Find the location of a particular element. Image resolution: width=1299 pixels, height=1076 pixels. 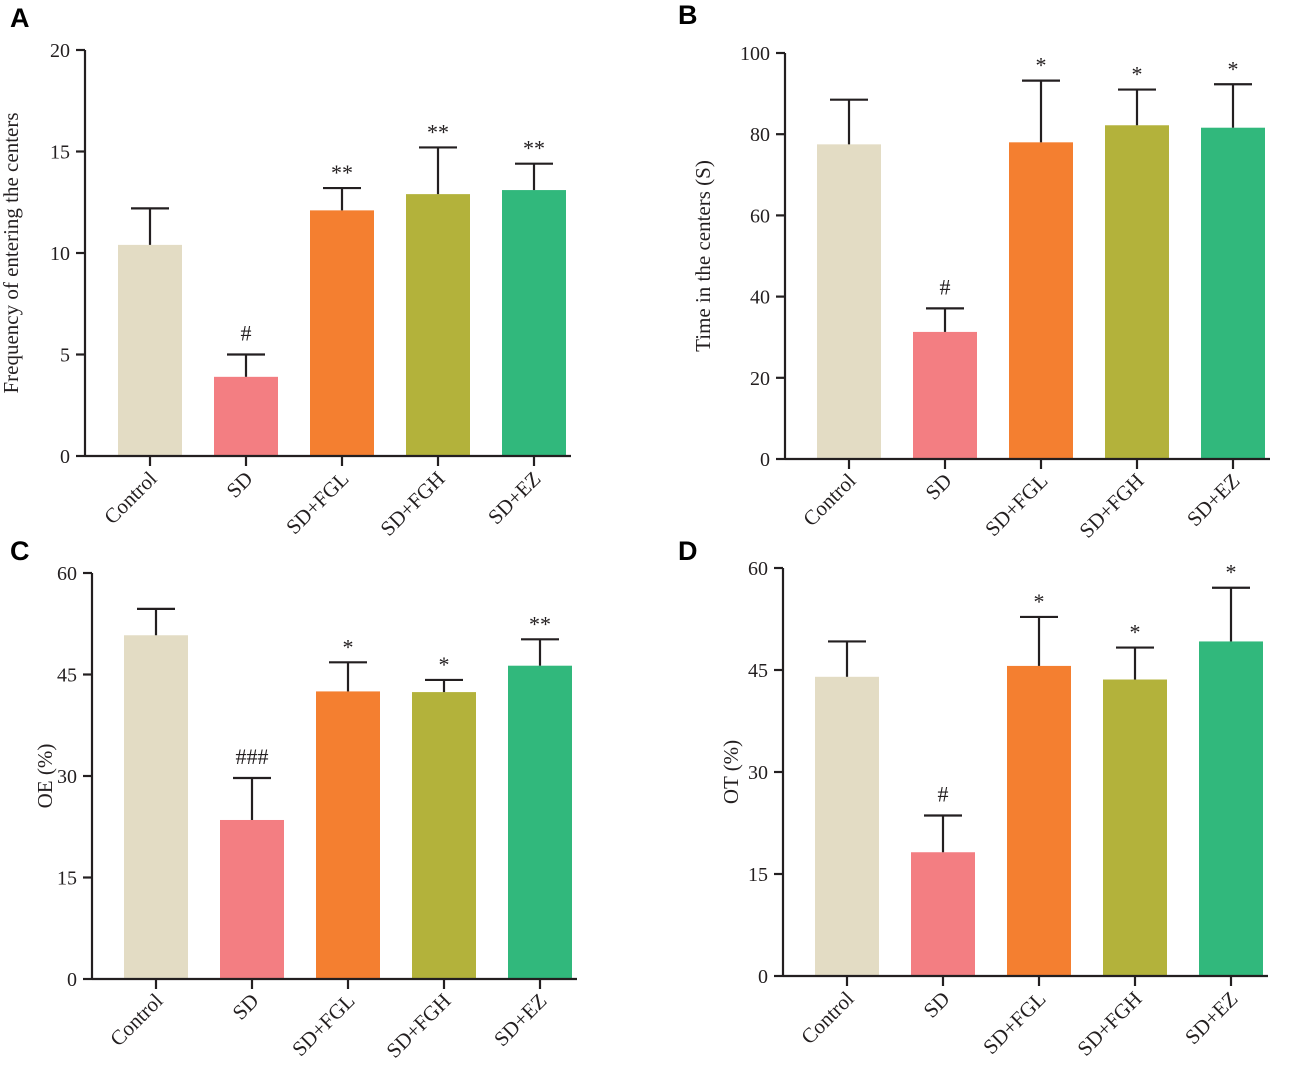

panel-b-category-label-2: SD is located at coordinates (939, 487).